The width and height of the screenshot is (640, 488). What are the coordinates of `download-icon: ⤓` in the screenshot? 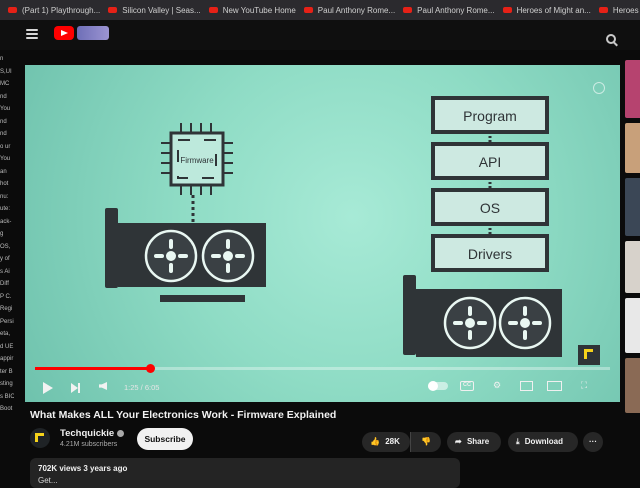 It's located at (518, 441).